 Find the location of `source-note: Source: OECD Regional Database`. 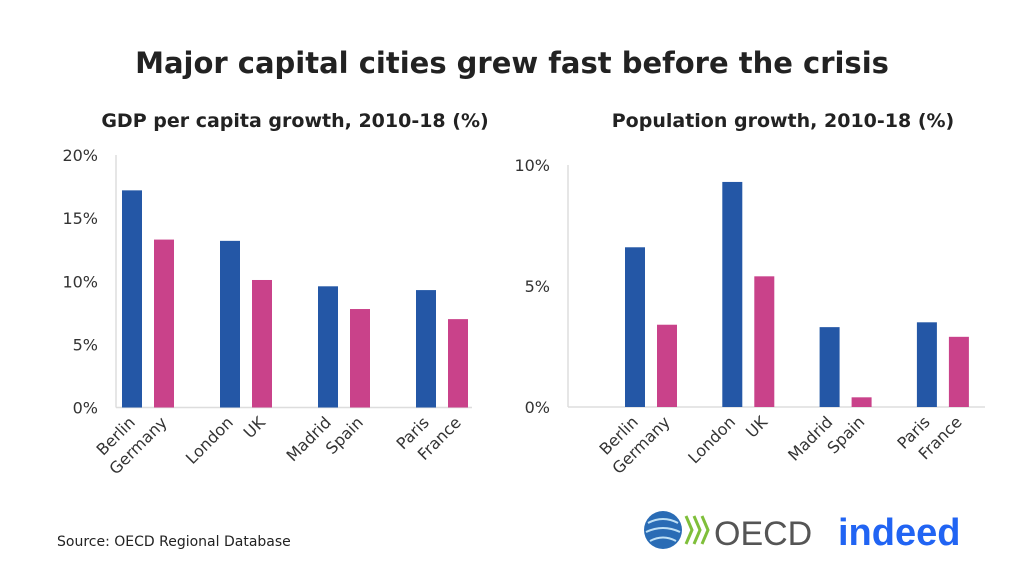

source-note: Source: OECD Regional Database is located at coordinates (174, 542).